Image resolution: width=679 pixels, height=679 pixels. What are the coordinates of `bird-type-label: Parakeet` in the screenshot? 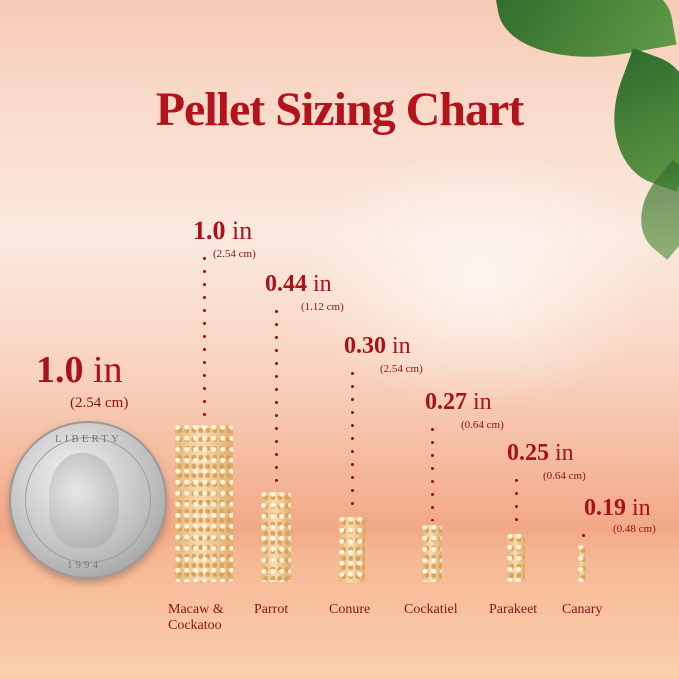 It's located at (513, 609).